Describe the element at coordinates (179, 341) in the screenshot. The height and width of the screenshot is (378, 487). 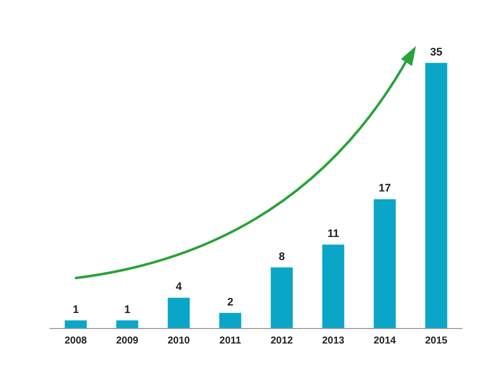
I see `x-tick-label: 2010` at that location.